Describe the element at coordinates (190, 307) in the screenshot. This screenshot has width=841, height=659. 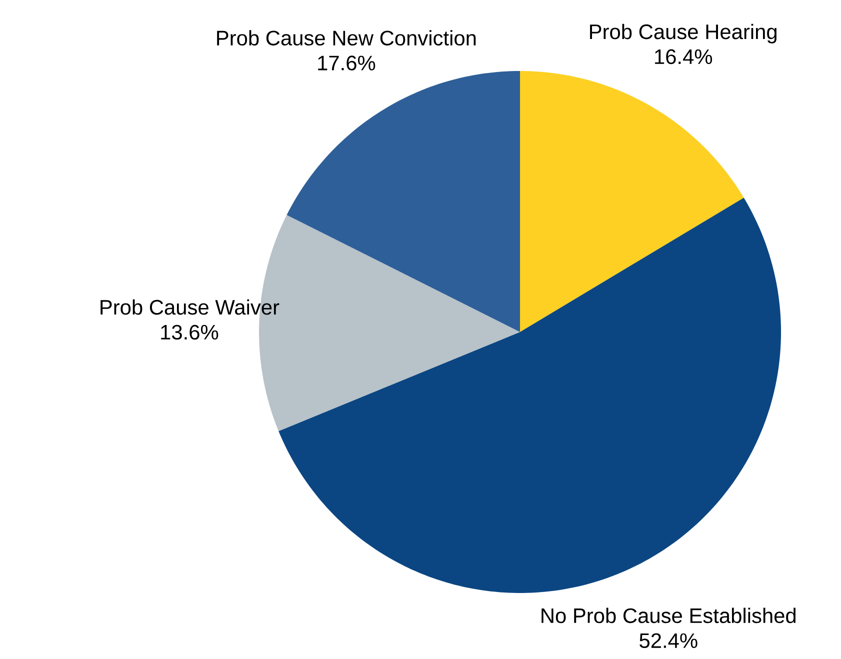
I see `slice-label: Prob Cause Waiver` at that location.